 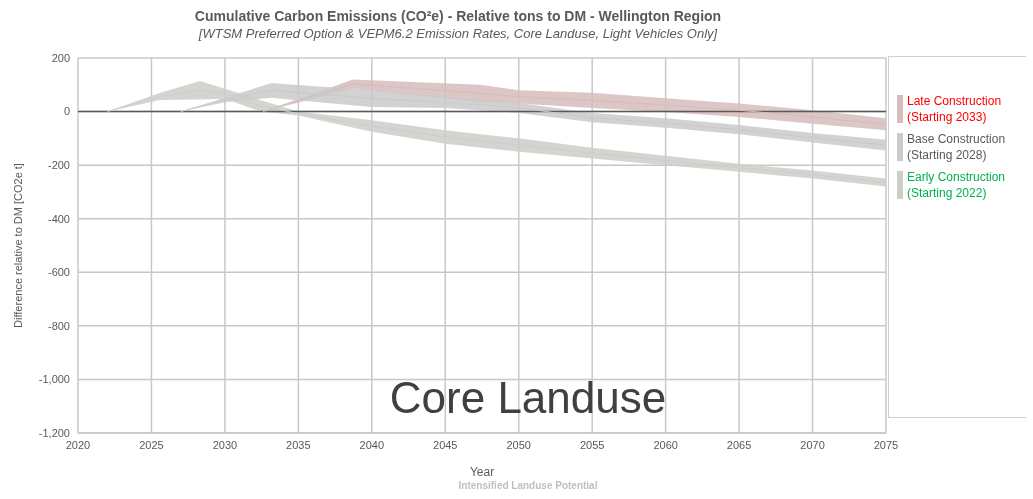 What do you see at coordinates (665, 444) in the screenshot?
I see `x-tick-label: 2060` at bounding box center [665, 444].